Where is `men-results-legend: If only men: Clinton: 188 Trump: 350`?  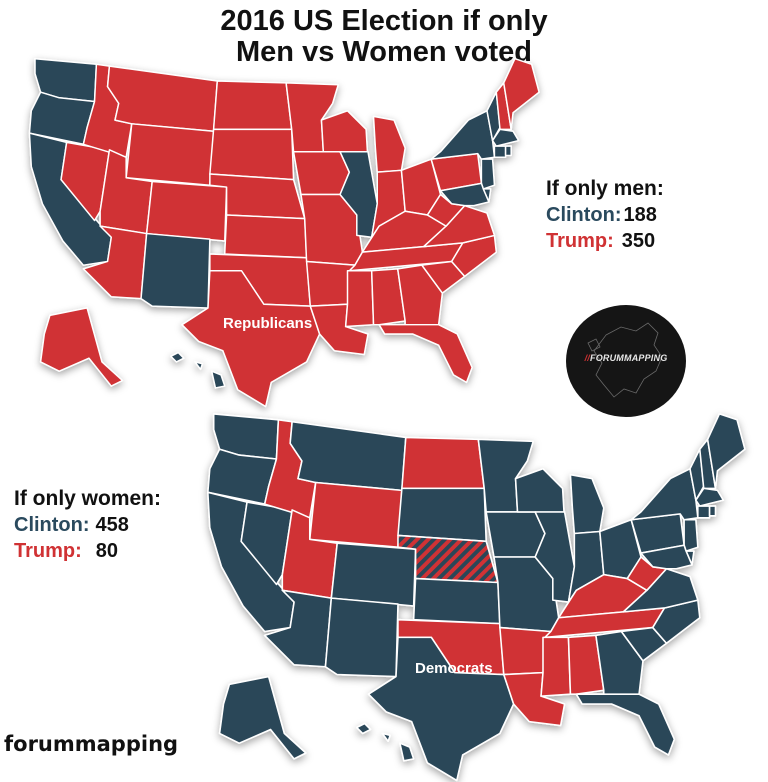
men-results-legend: If only men: Clinton: 188 Trump: 350 is located at coordinates (605, 215).